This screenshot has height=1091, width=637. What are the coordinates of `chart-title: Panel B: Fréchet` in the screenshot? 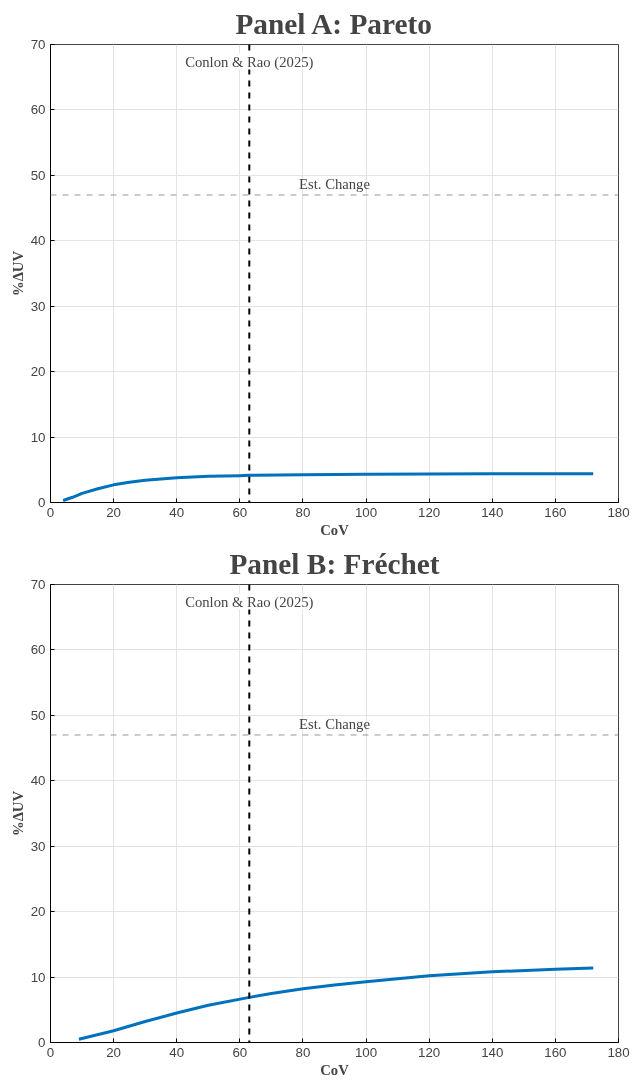 It's located at (334, 563).